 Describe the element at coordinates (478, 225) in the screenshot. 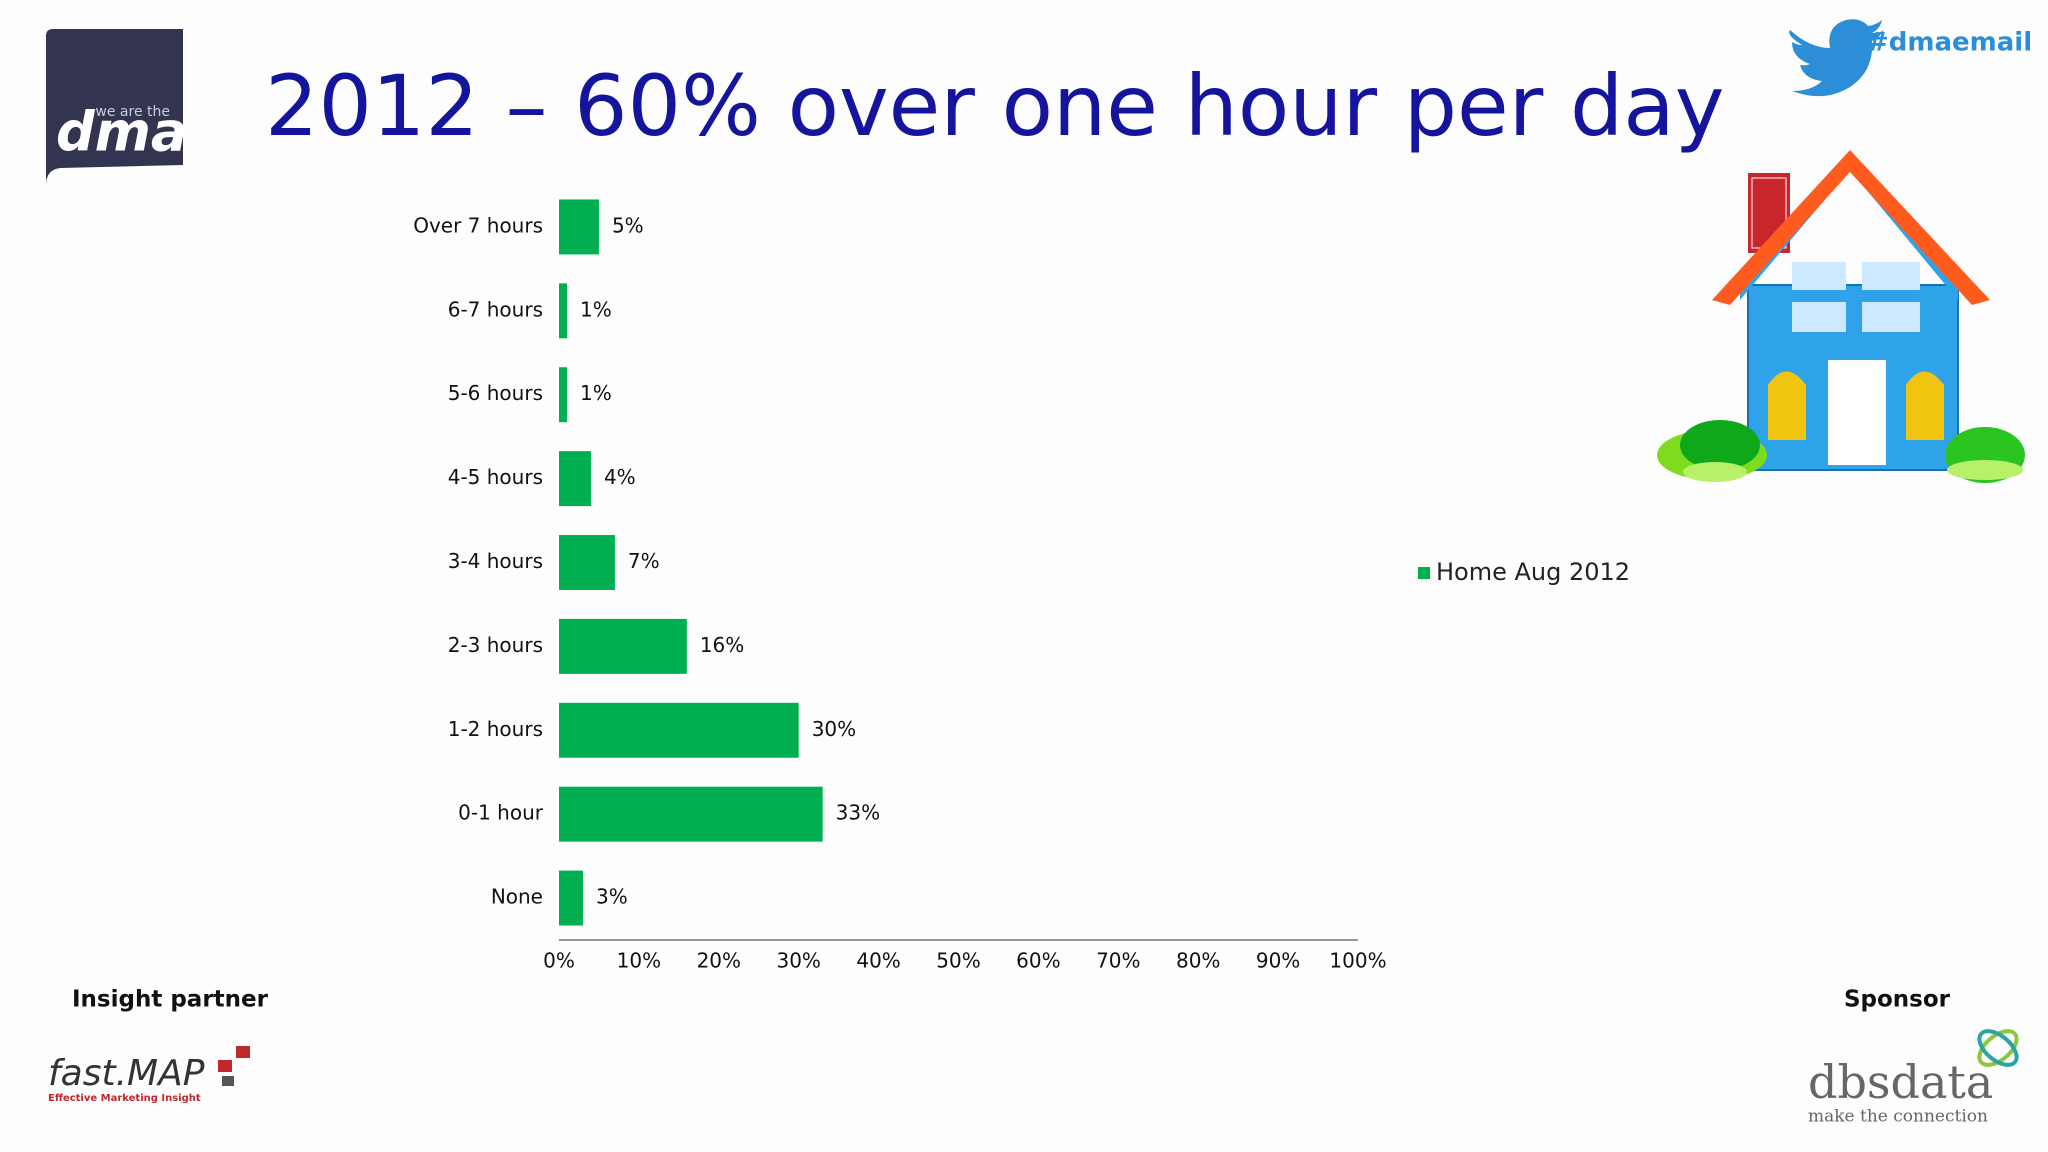

I see `y-tick-label: Over 7 hours` at that location.